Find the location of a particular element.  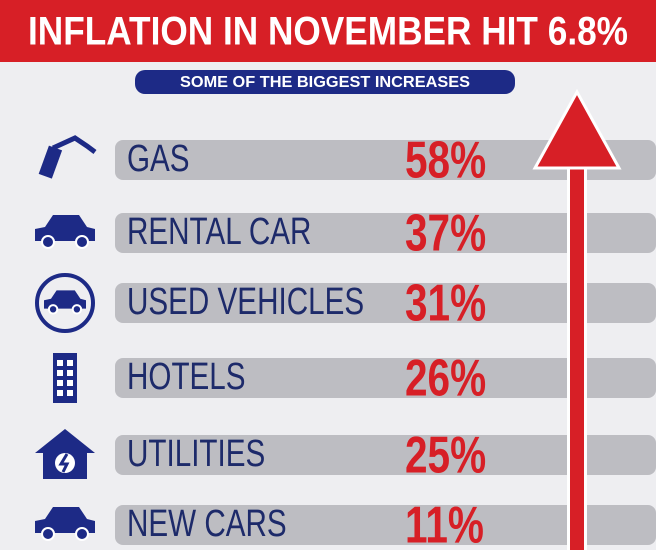

title: INFLATION IN NOVEMBER HIT 6.8% is located at coordinates (328, 32).